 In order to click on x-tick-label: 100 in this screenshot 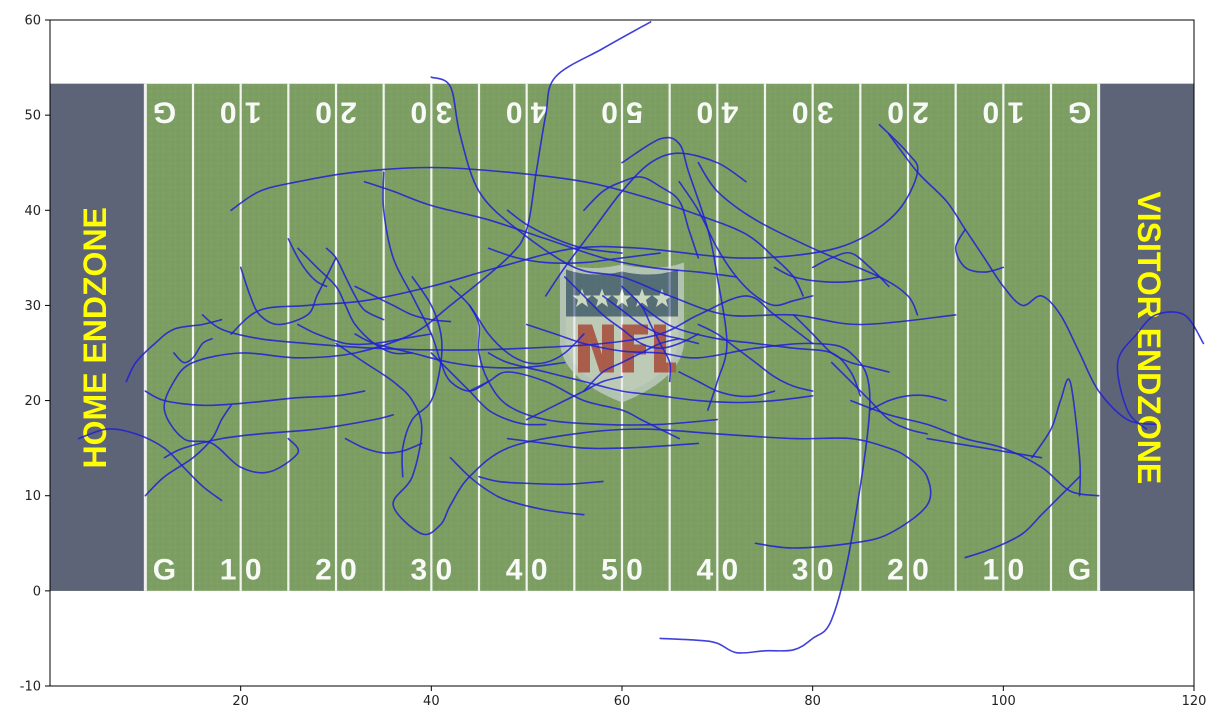, I will do `click(1003, 701)`.